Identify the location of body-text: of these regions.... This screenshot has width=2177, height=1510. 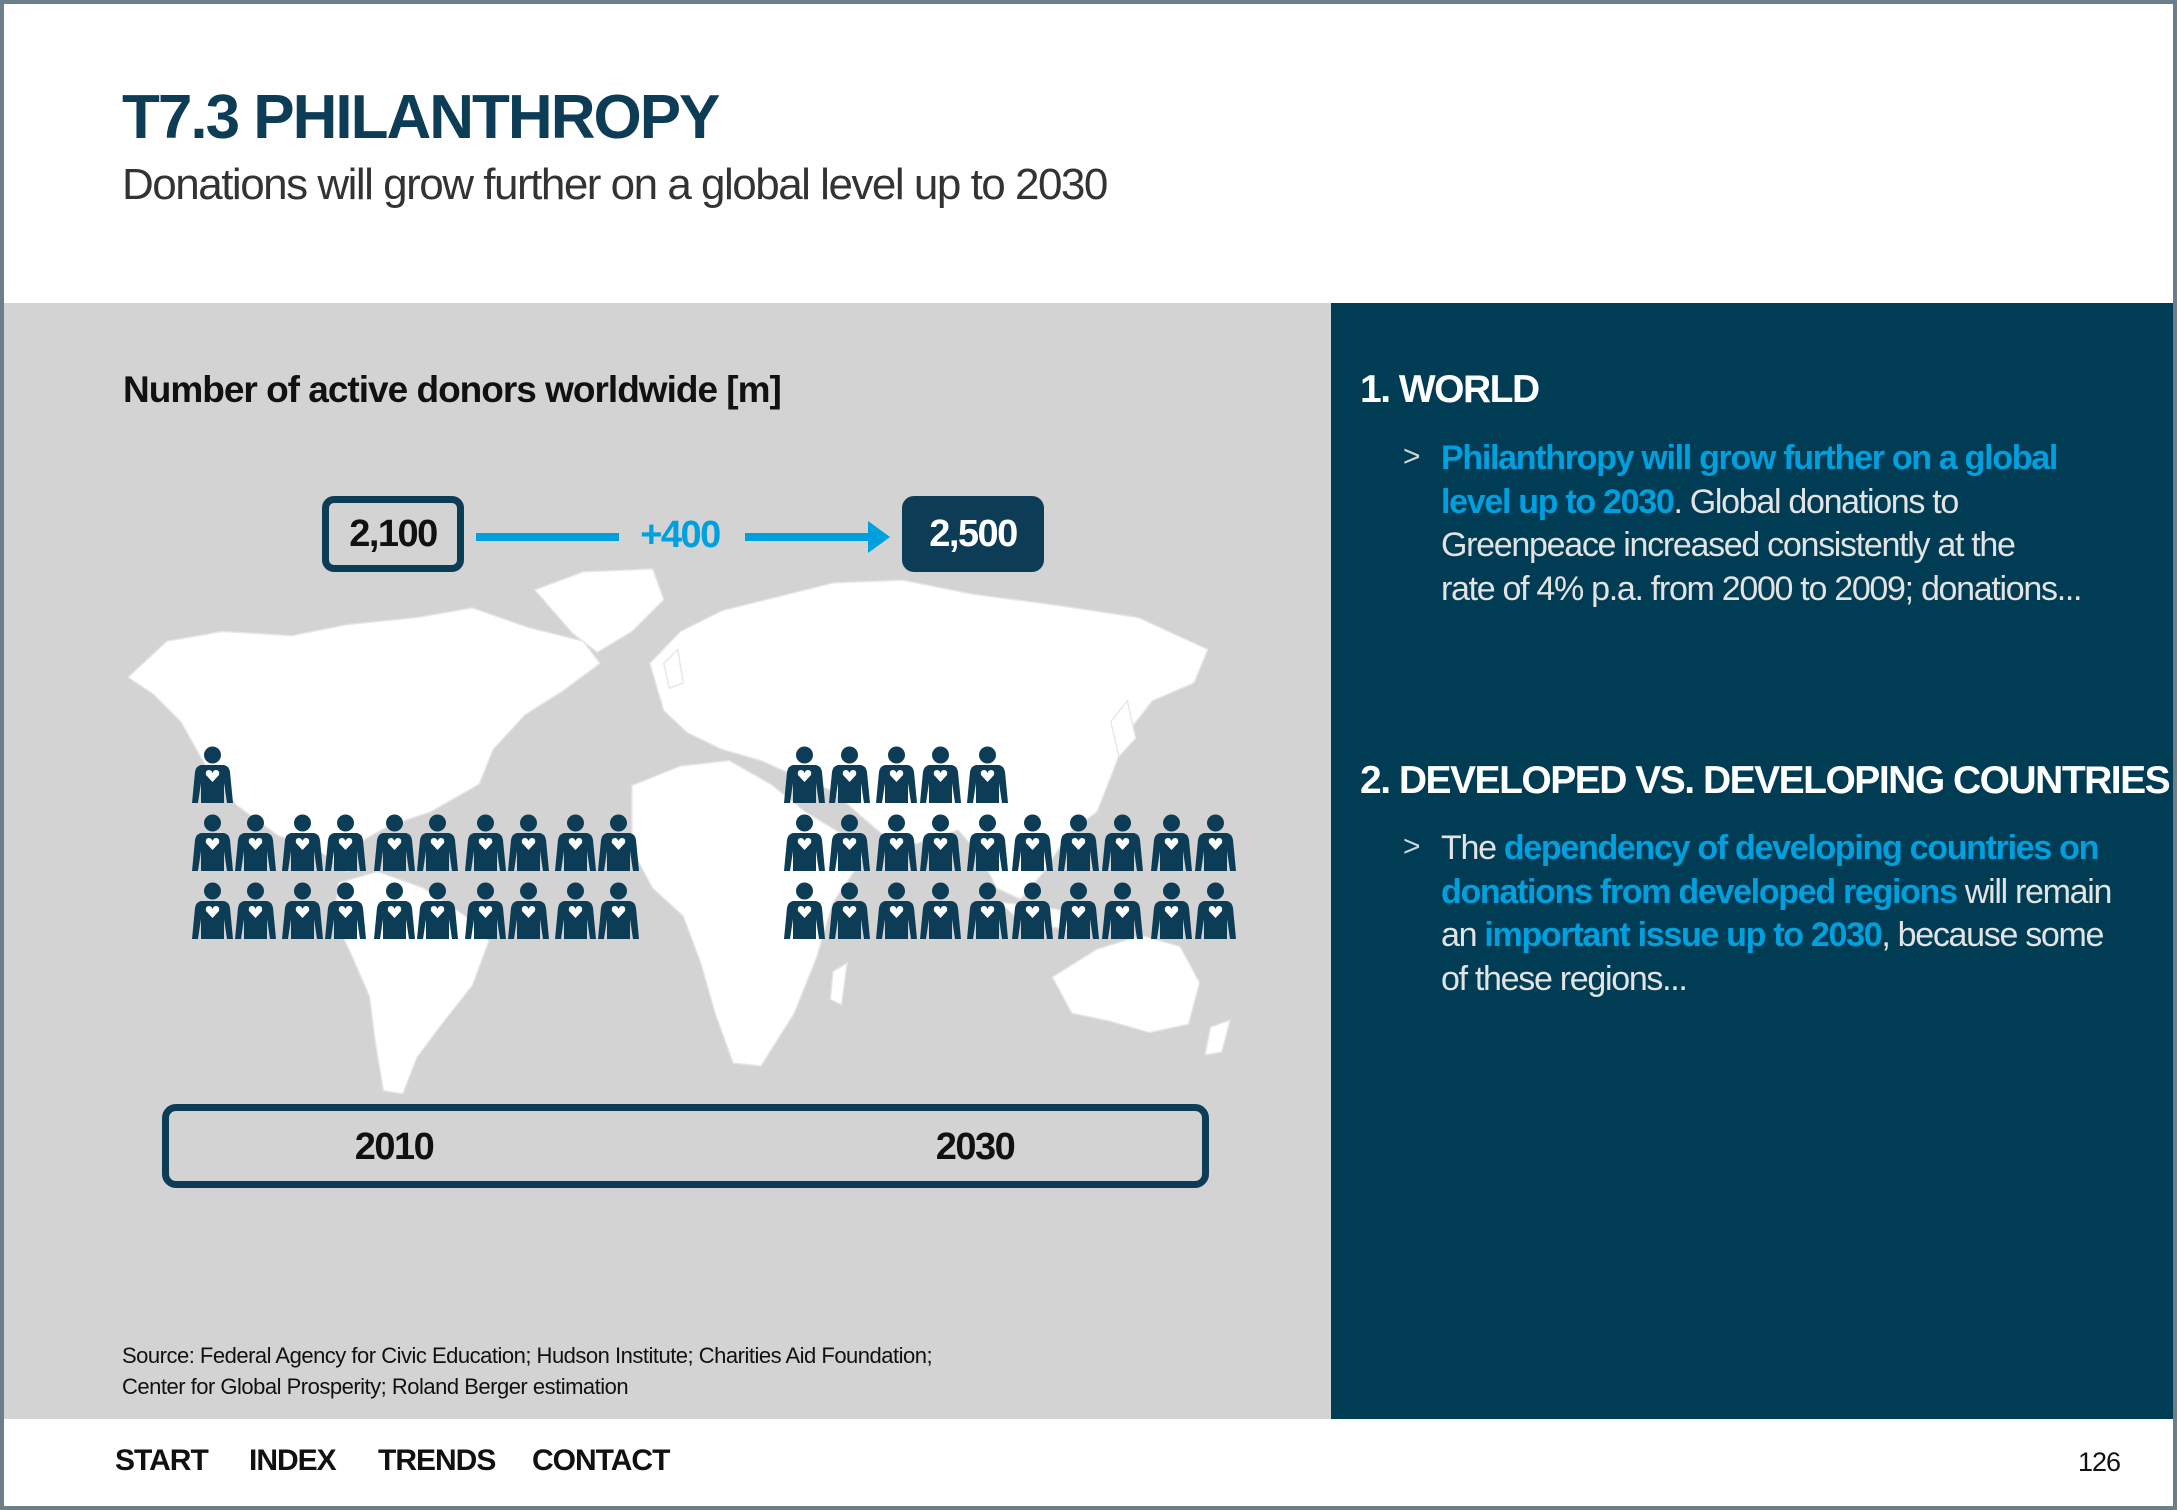
(1564, 978).